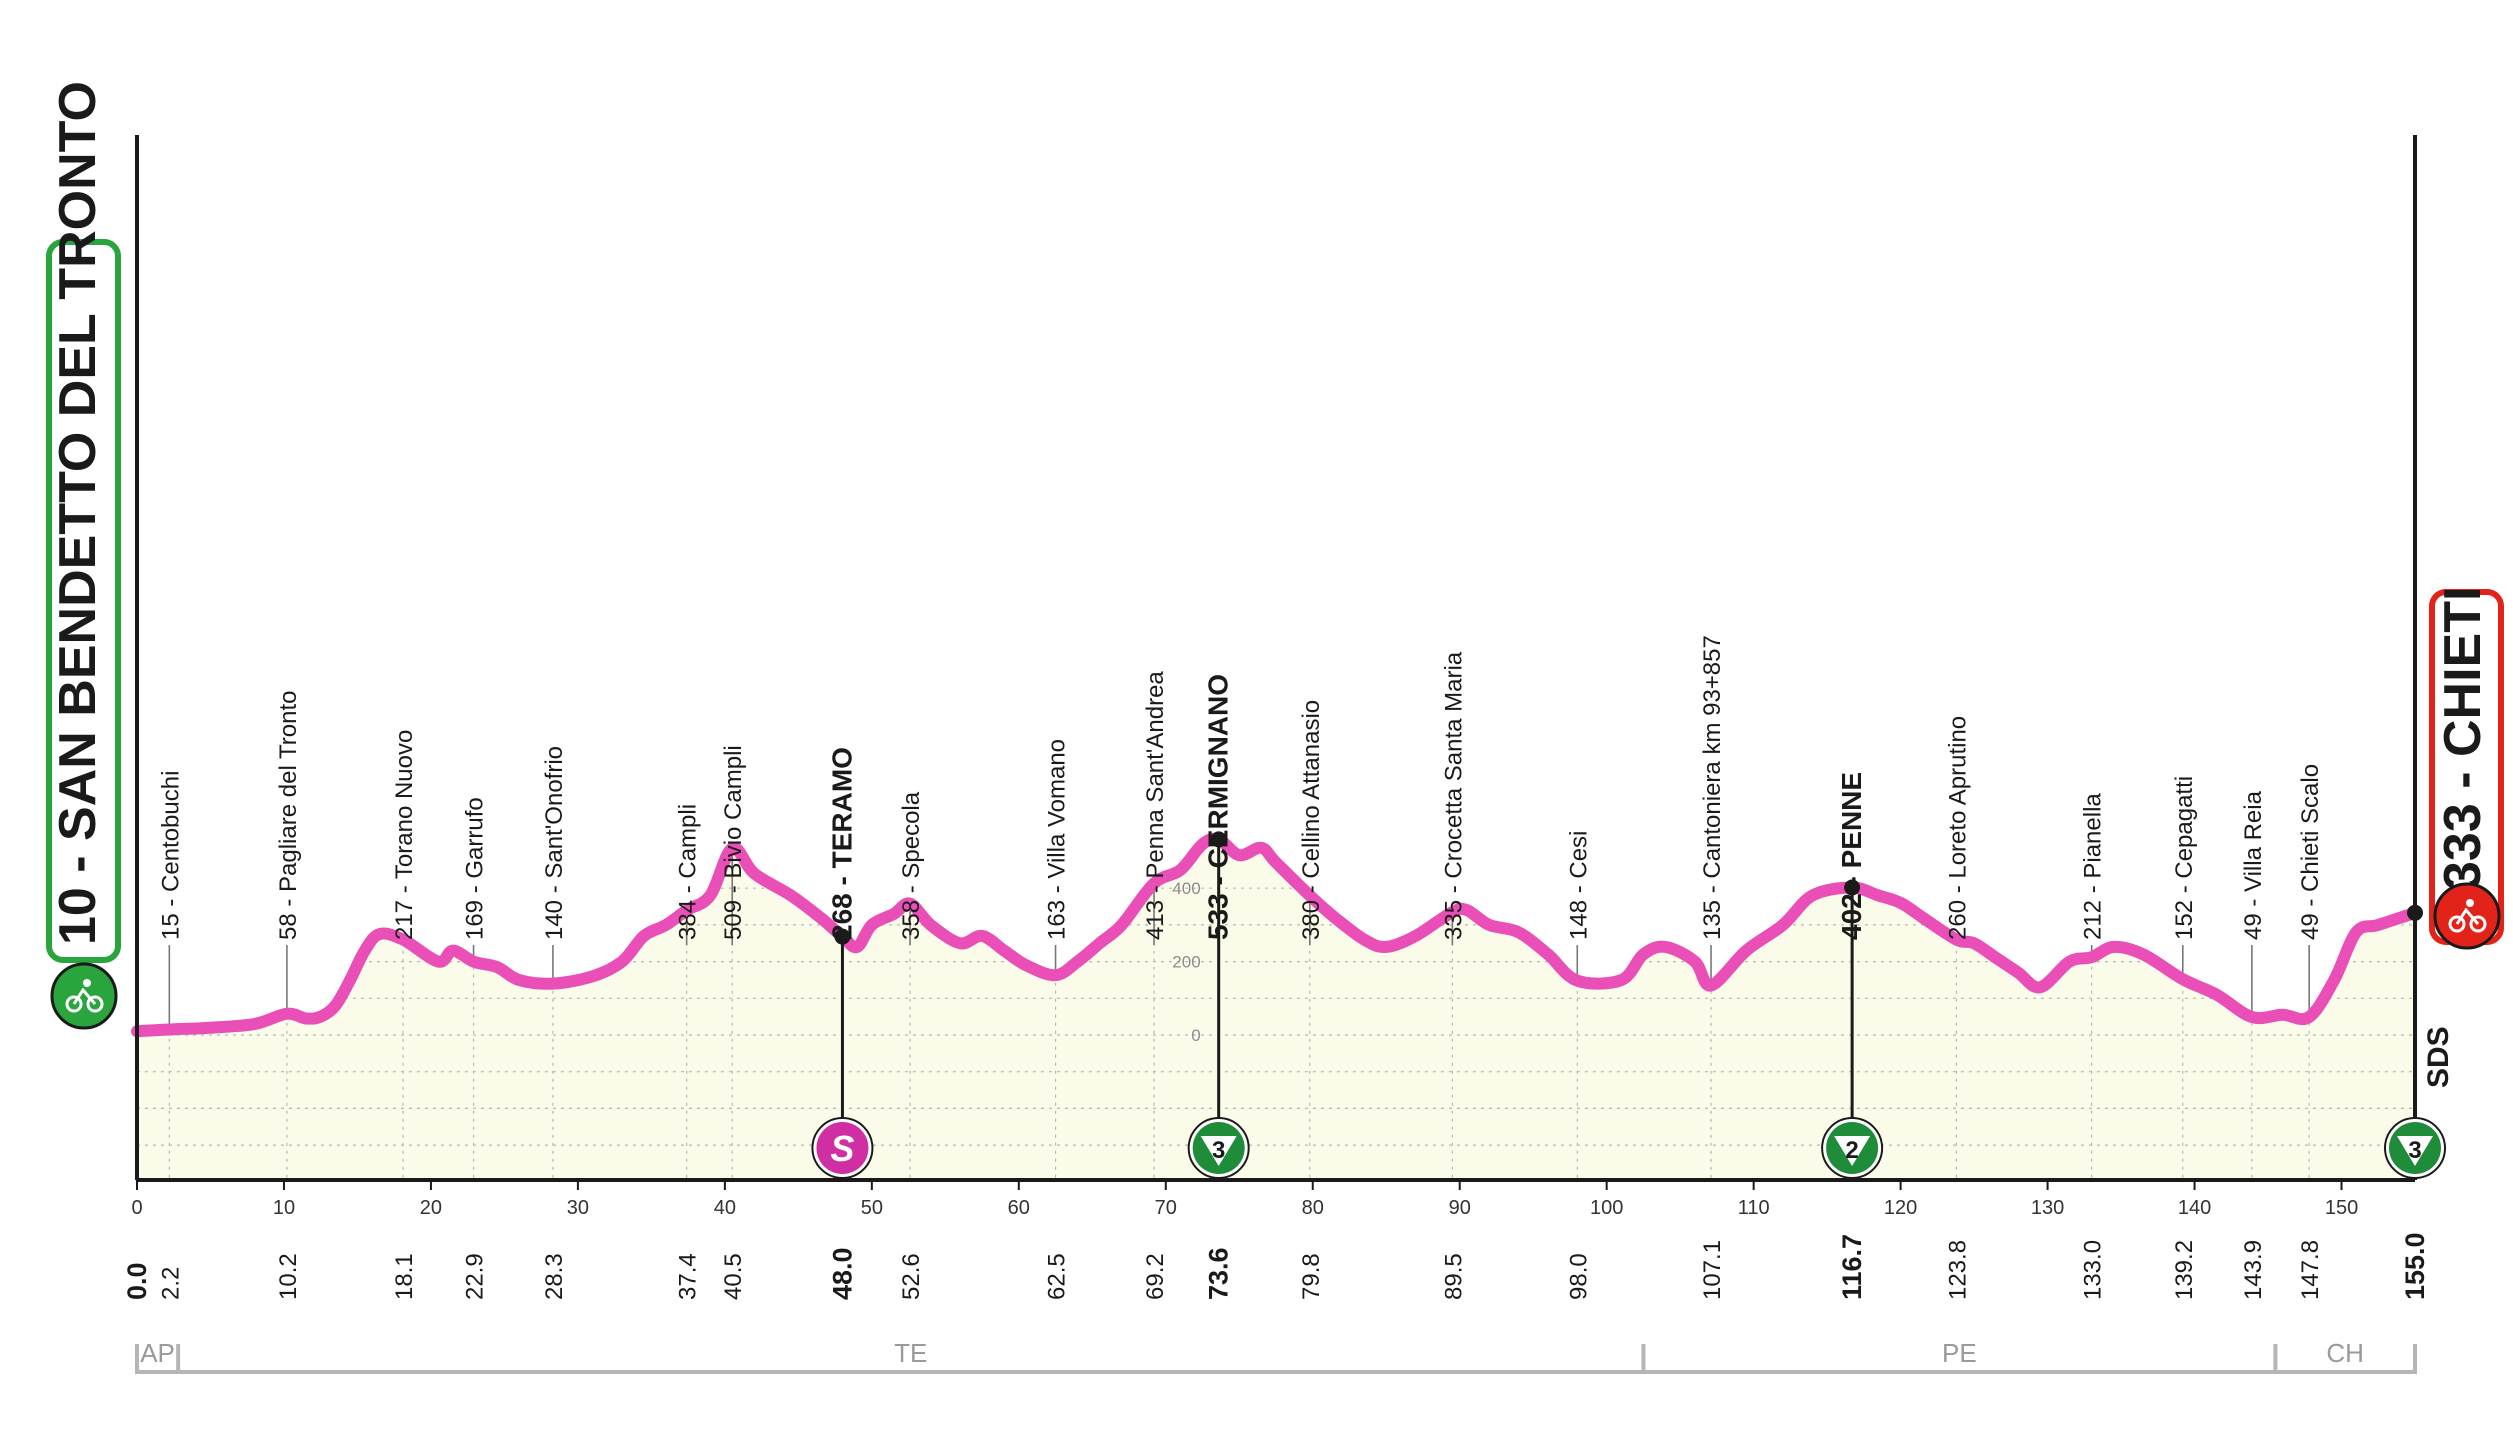 The width and height of the screenshot is (2513, 1441). What do you see at coordinates (2341, 1208) in the screenshot?
I see `x-tick-label: 150` at bounding box center [2341, 1208].